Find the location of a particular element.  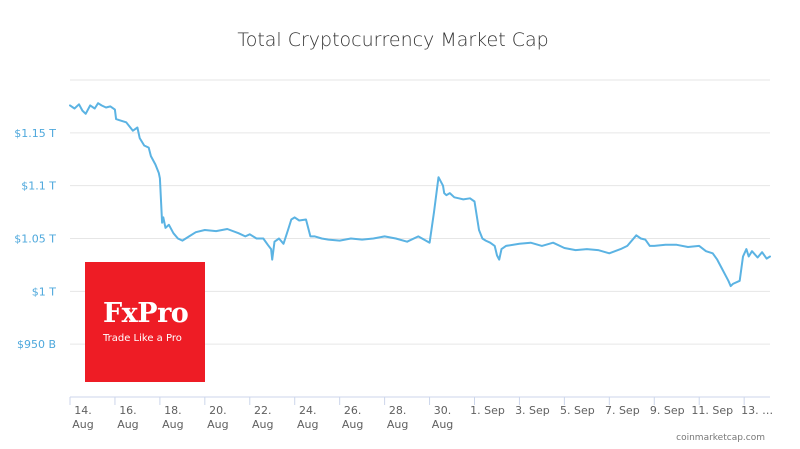

x-tick-label: 9. Sep is located at coordinates (667, 410).